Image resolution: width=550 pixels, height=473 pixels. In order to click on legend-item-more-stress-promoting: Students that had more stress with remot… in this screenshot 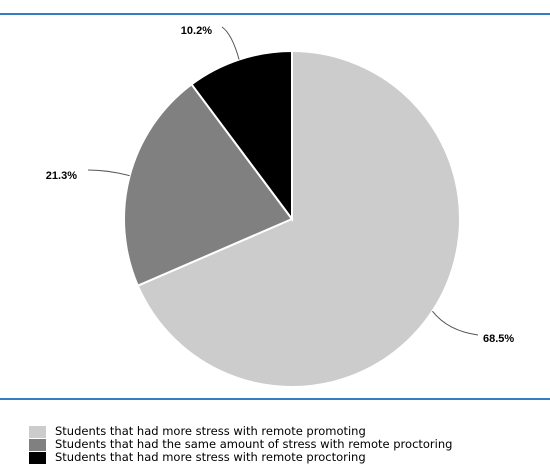, I will do `click(240, 431)`.